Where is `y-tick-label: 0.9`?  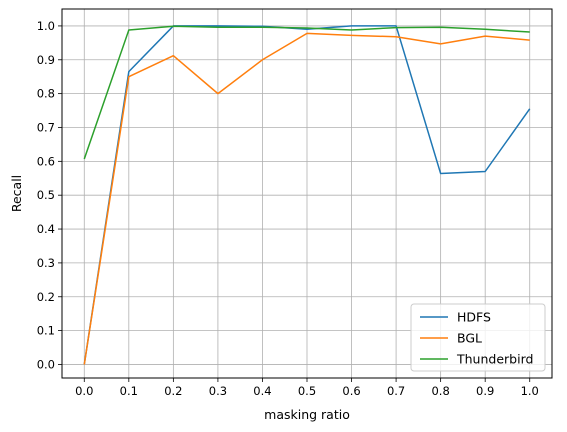
y-tick-label: 0.9 is located at coordinates (46, 60).